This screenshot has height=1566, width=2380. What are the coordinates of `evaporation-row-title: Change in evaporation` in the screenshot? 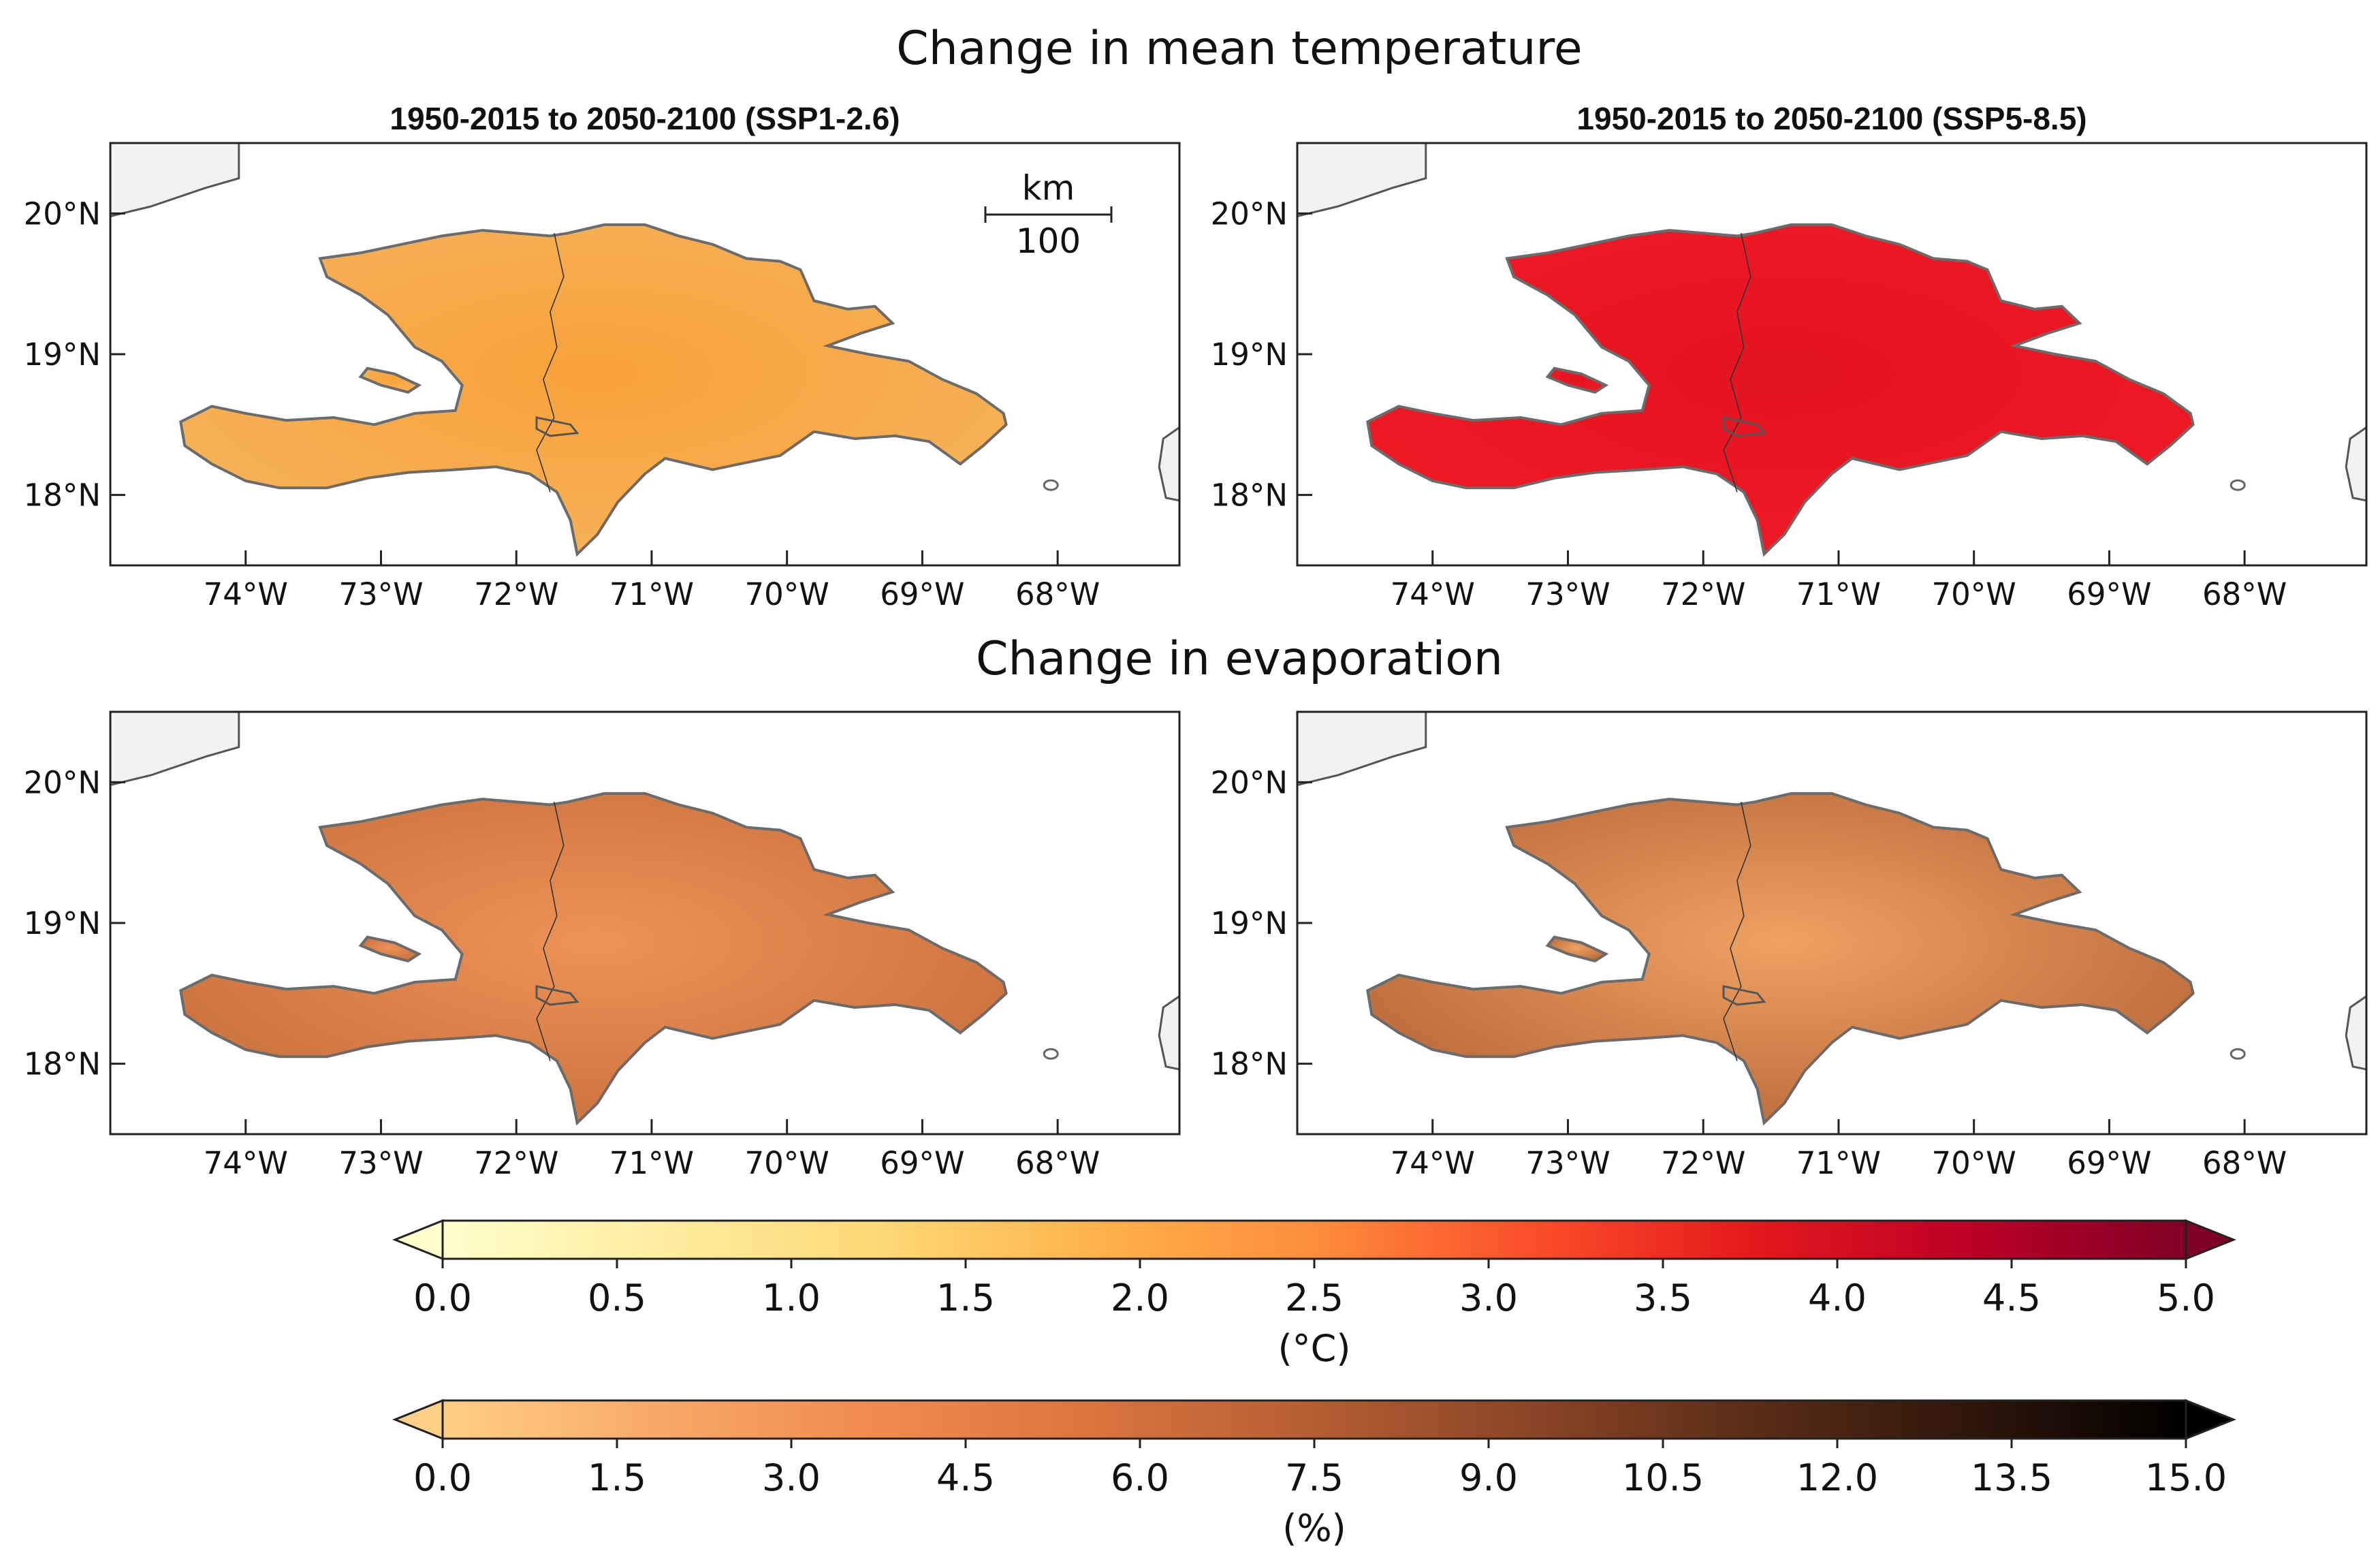 It's located at (1239, 659).